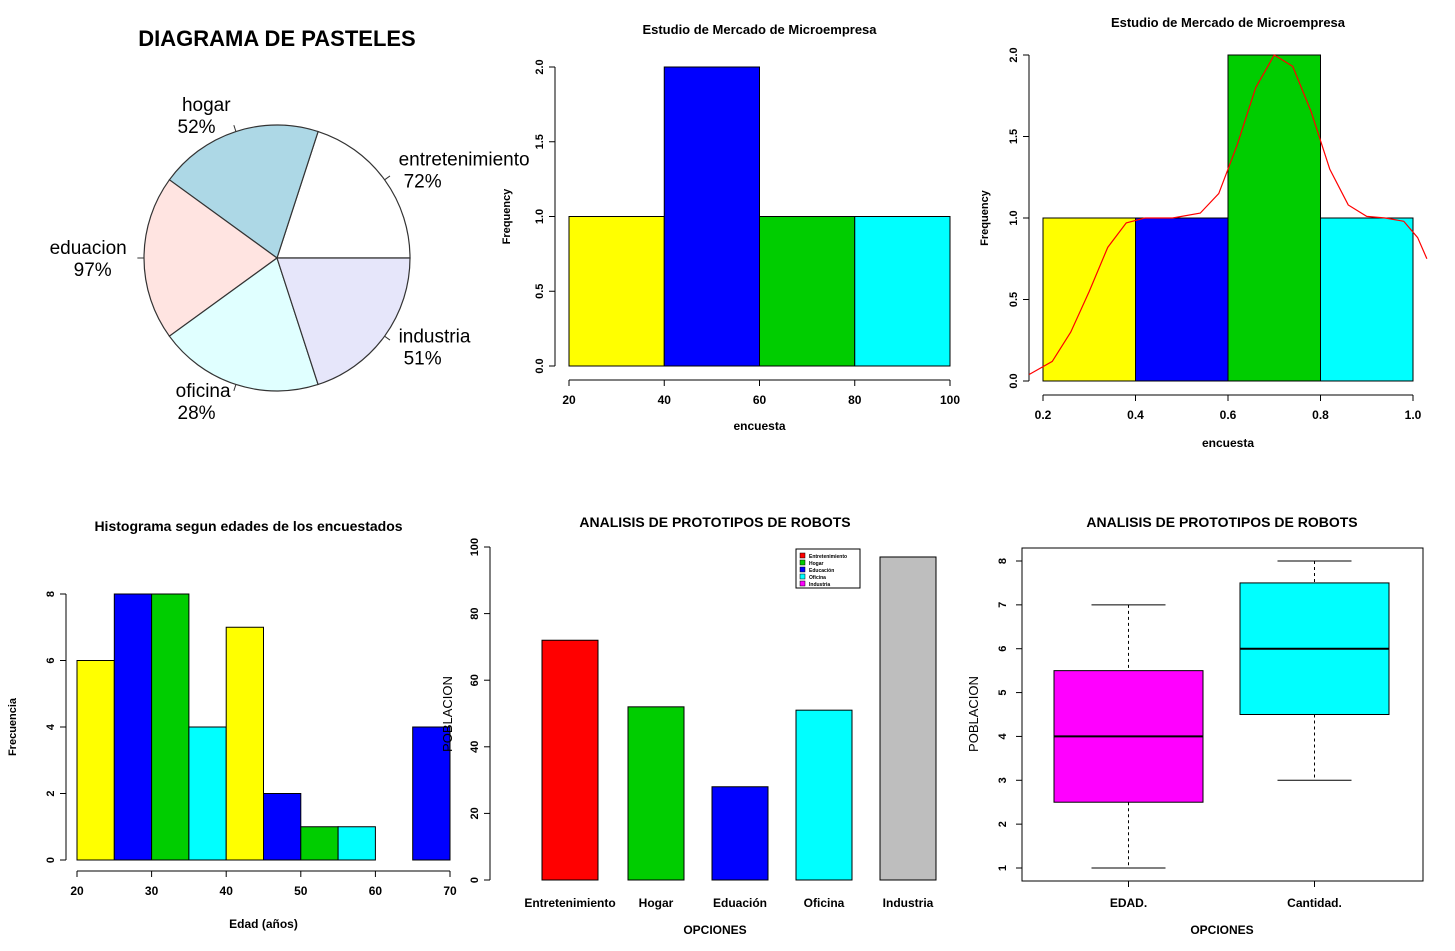 This screenshot has height=951, width=1455. I want to click on x-tick-label: 0.2, so click(1043, 415).